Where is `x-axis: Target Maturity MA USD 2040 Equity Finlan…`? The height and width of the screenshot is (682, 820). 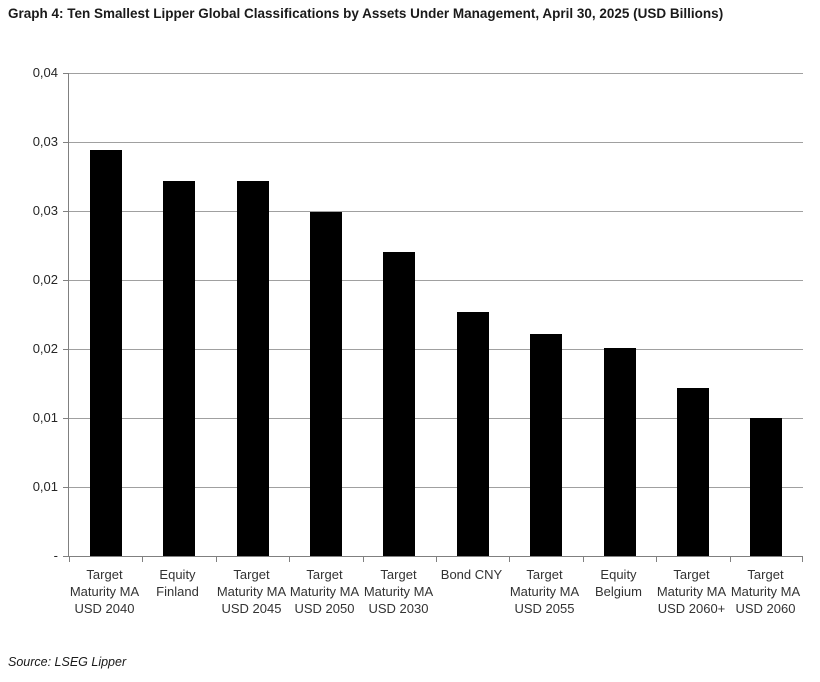 x-axis: Target Maturity MA USD 2040 Equity Finlan… is located at coordinates (435, 606).